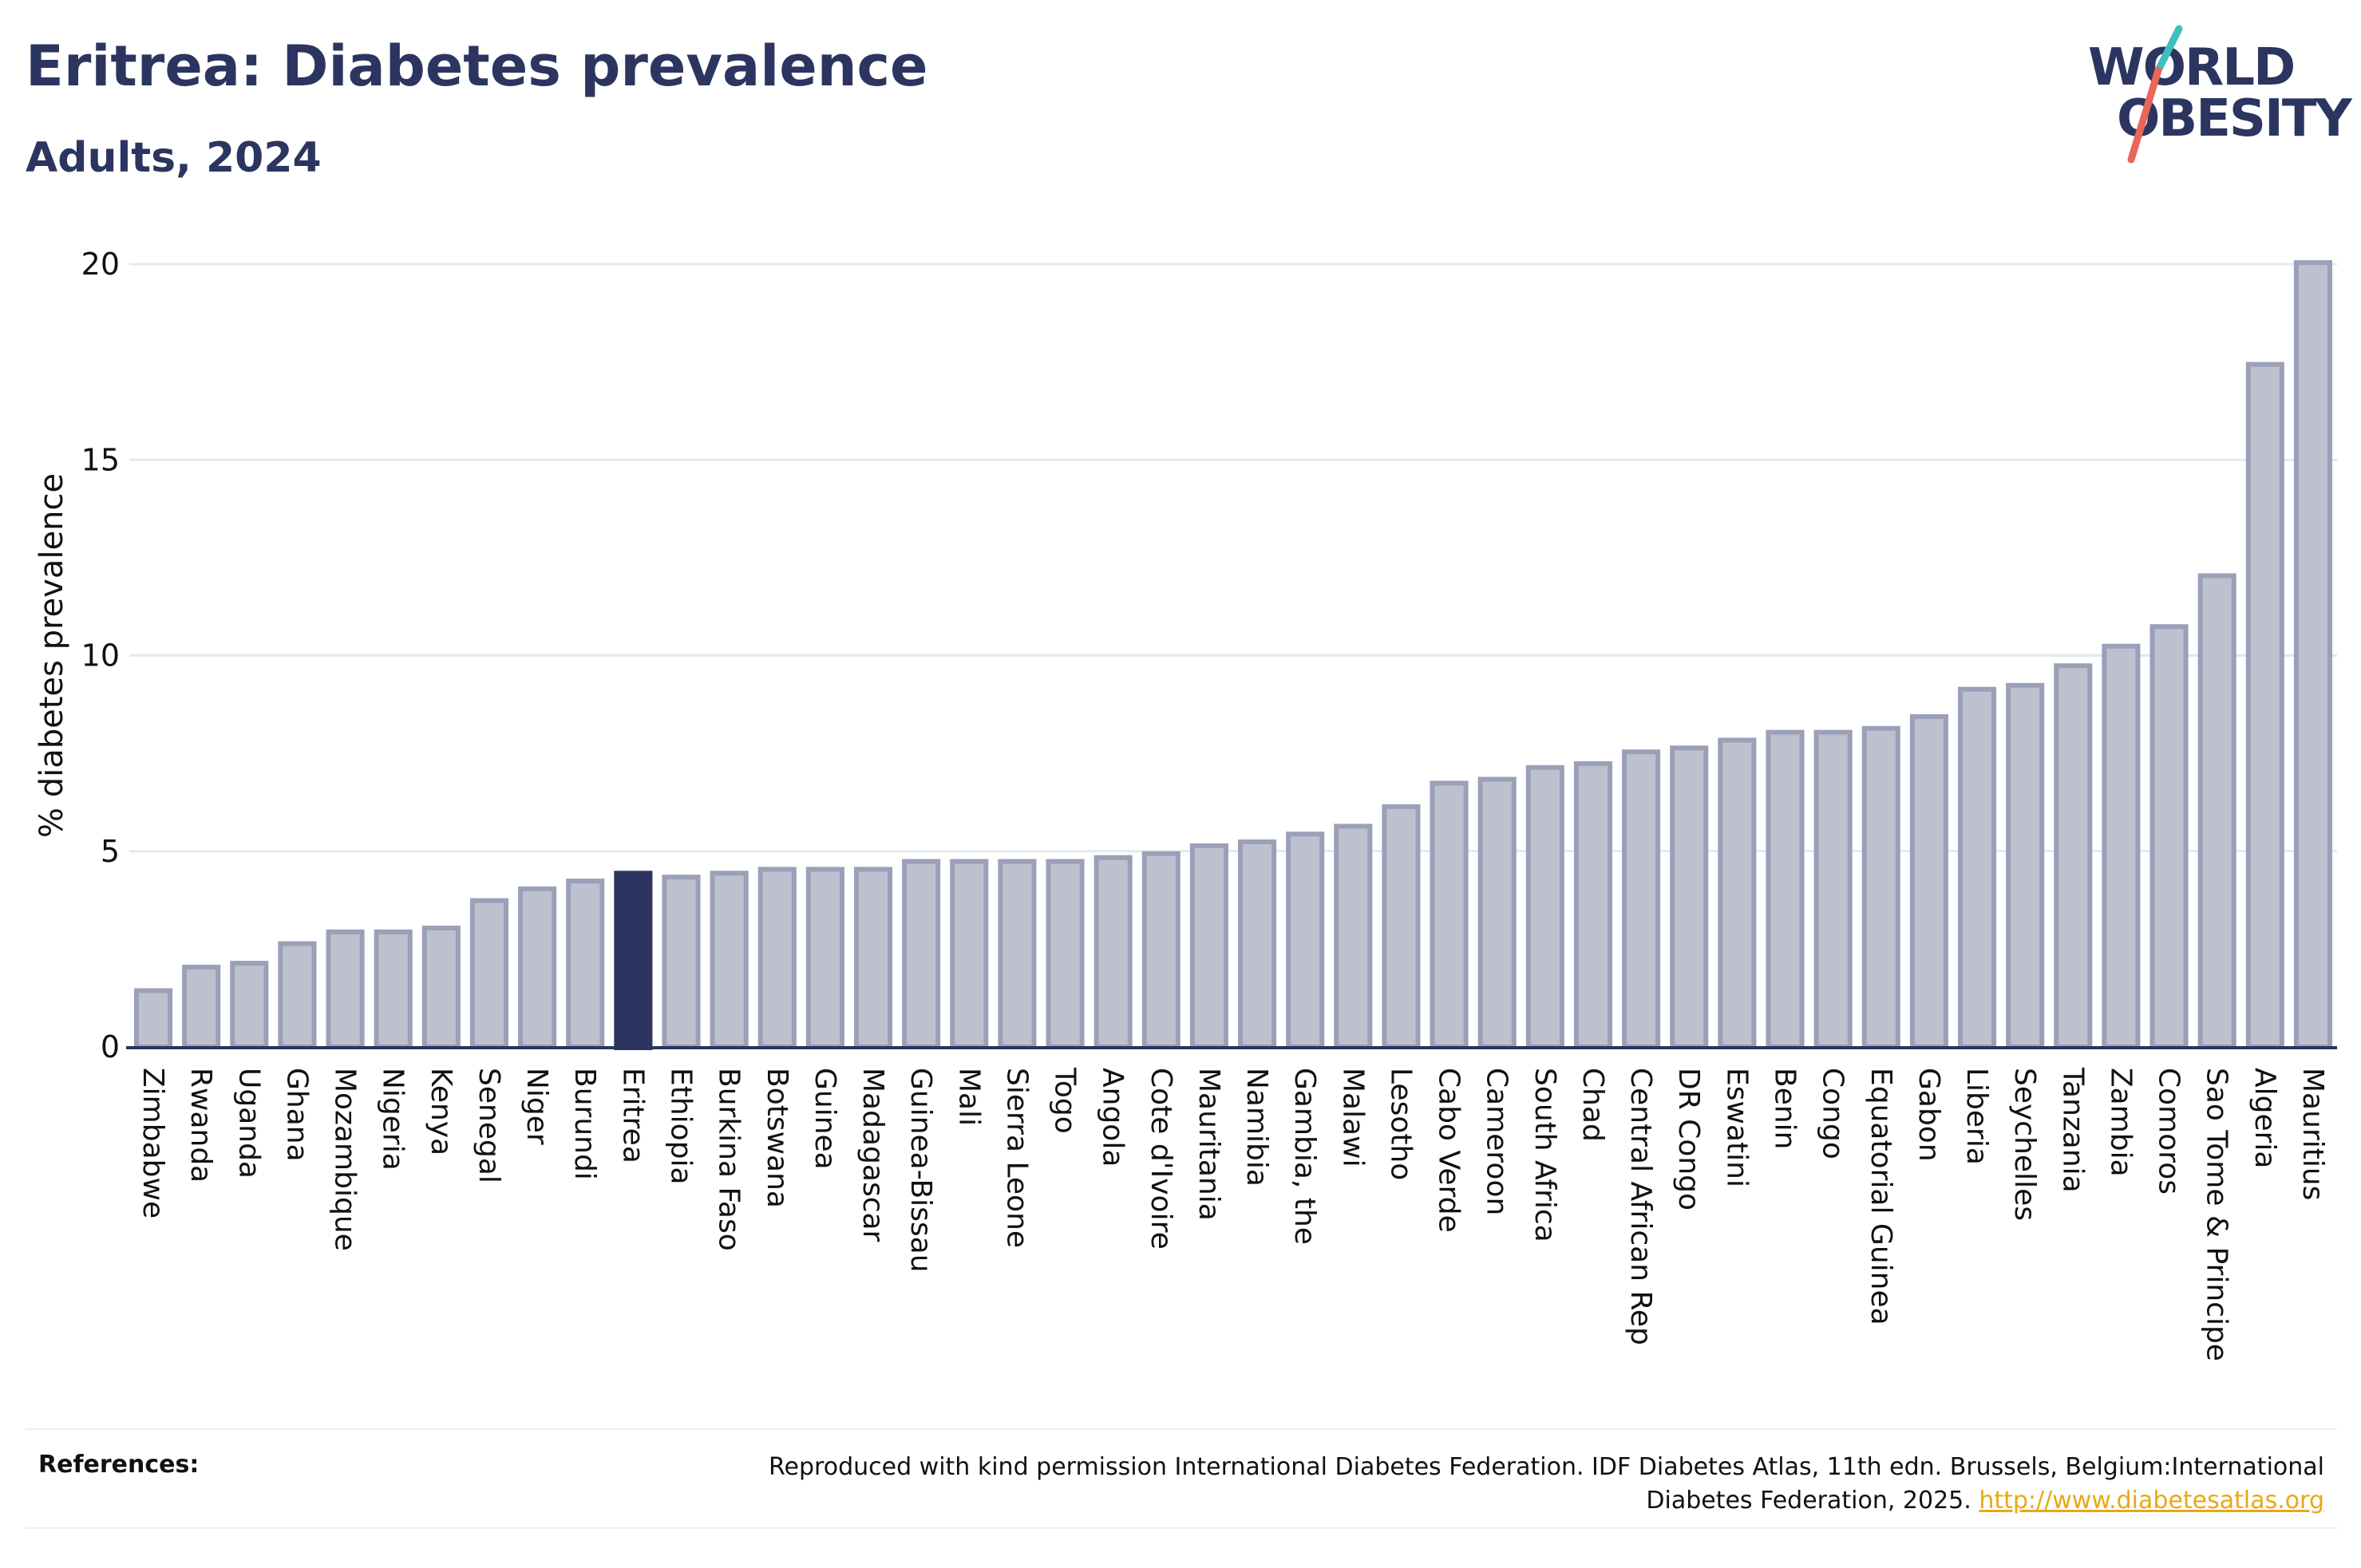 The image size is (2361, 1568). Describe the element at coordinates (1592, 1105) in the screenshot. I see `x-tick-label: Chad` at that location.